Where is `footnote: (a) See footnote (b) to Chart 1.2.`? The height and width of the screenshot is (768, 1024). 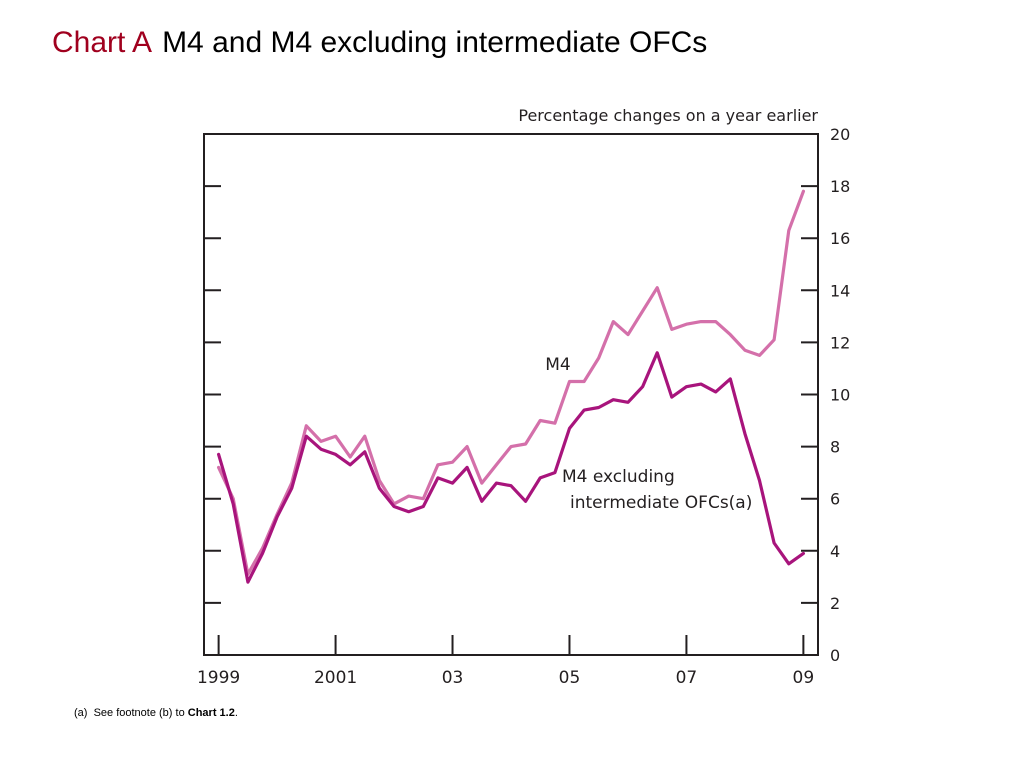
footnote: (a) See footnote (b) to Chart 1.2. is located at coordinates (156, 713).